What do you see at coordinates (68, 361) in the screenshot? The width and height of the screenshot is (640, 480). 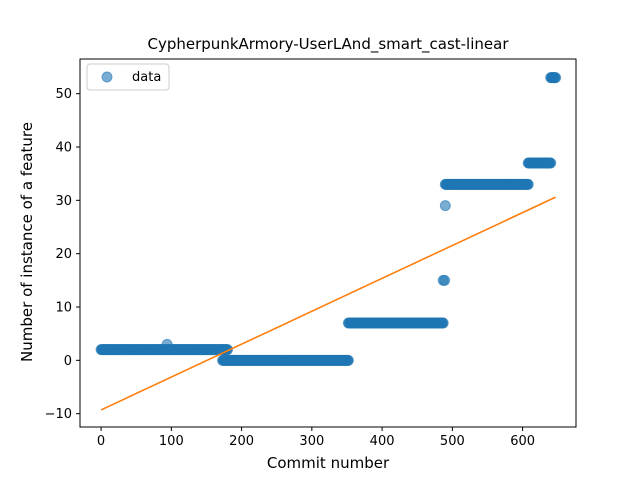 I see `y-tick-label: 0` at bounding box center [68, 361].